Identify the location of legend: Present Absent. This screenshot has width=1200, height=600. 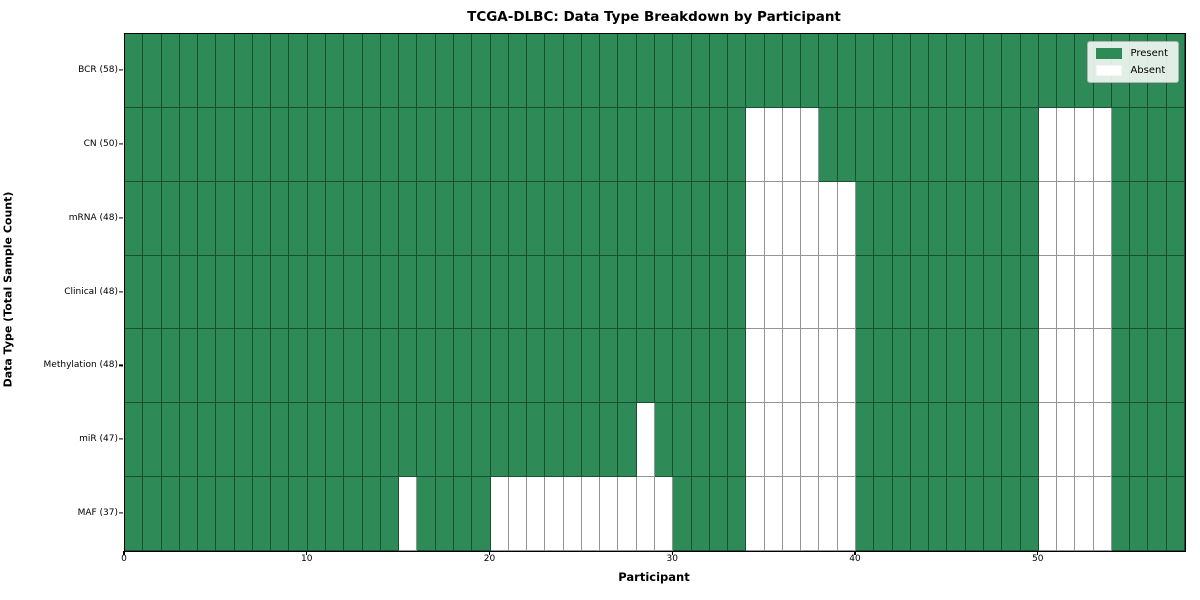
(1133, 62).